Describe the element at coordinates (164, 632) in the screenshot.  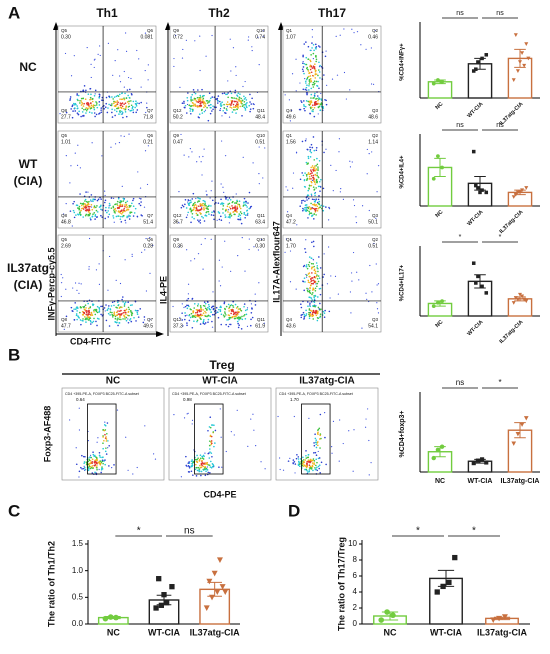
I see `x-tick-label: WT-CIA` at that location.